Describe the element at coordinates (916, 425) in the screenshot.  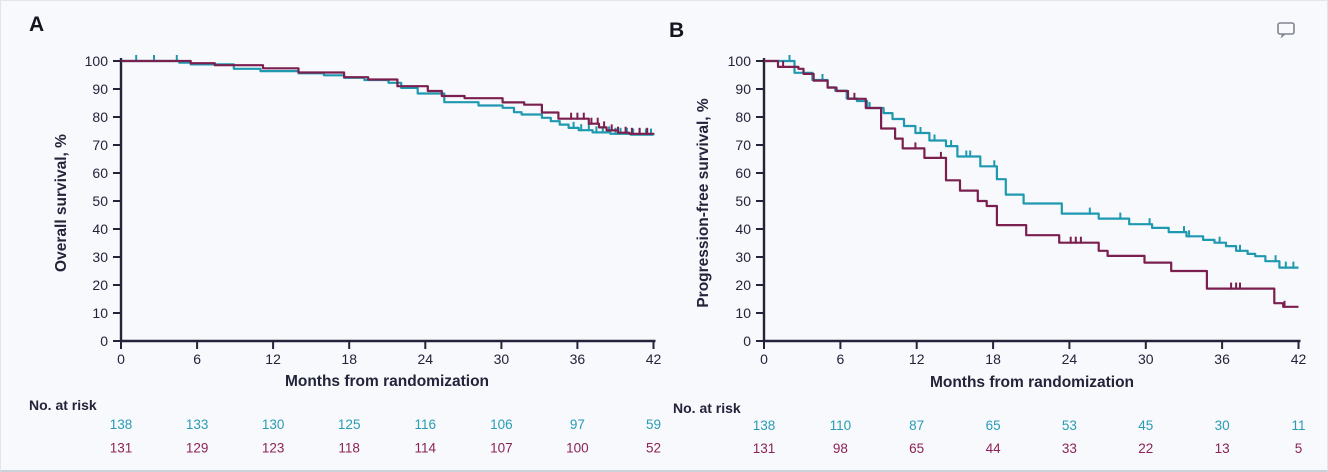
I see `teal-arm-at-risk-value: 87` at that location.